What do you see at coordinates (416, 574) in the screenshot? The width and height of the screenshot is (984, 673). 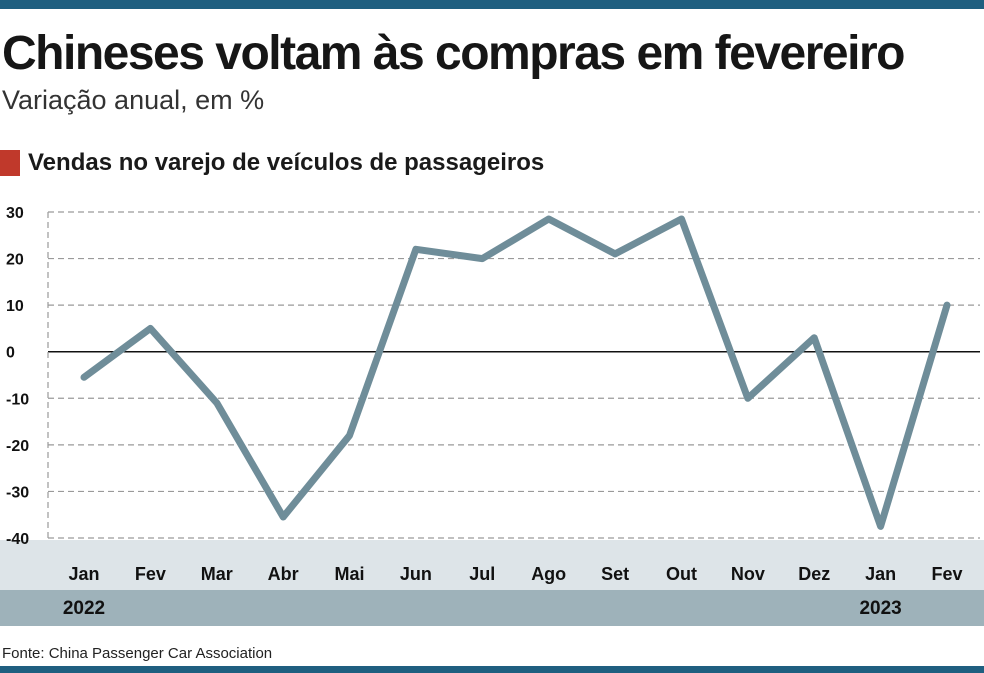 I see `x-tick-label: Jun` at bounding box center [416, 574].